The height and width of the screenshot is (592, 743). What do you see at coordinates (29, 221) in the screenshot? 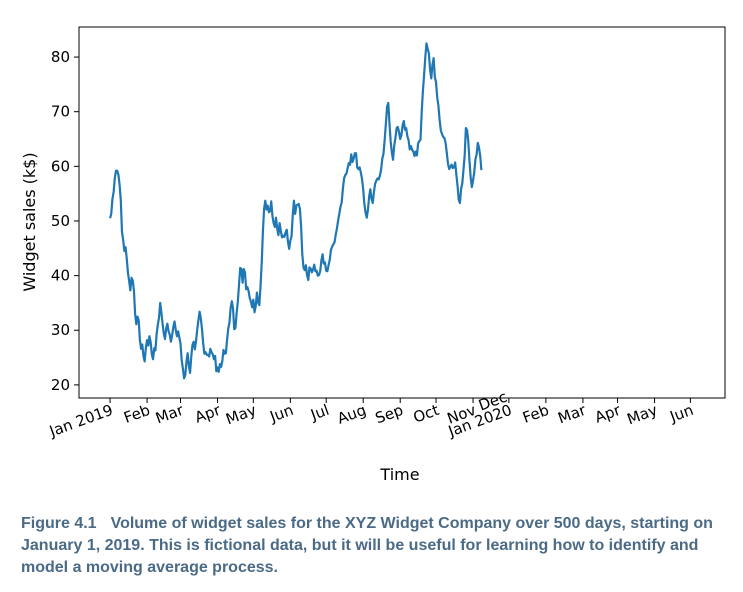
I see `y-axis-label: Widget sales (k$)` at bounding box center [29, 221].